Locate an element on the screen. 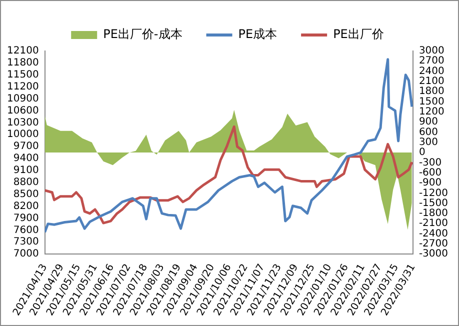 This screenshot has height=326, width=459. y-tick-label: 8800 is located at coordinates (26, 182).